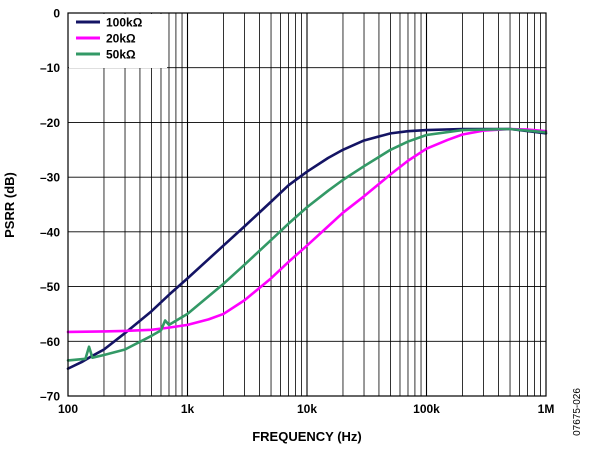  Describe the element at coordinates (121, 55) in the screenshot. I see `legend-label-3: 50kΩ` at that location.